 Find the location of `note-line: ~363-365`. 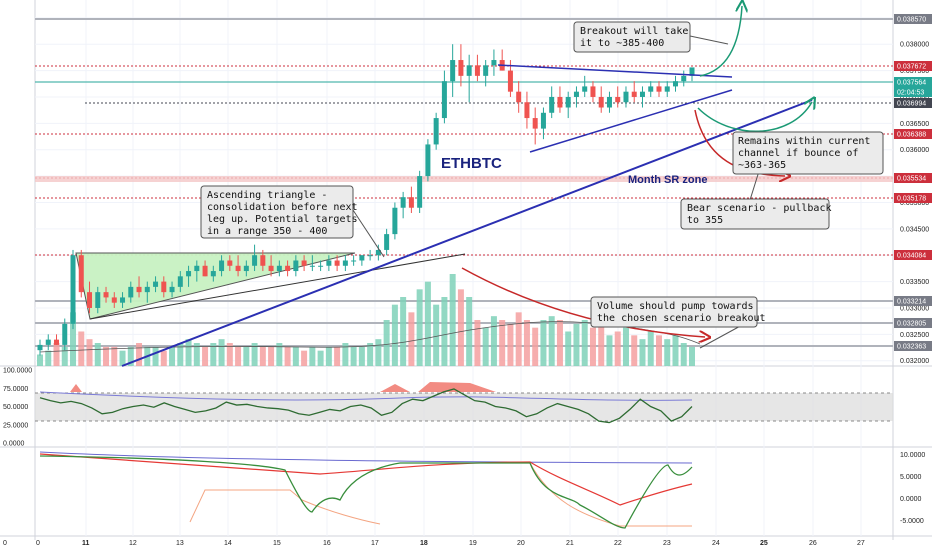

note-line: ~363-365 is located at coordinates (762, 165).